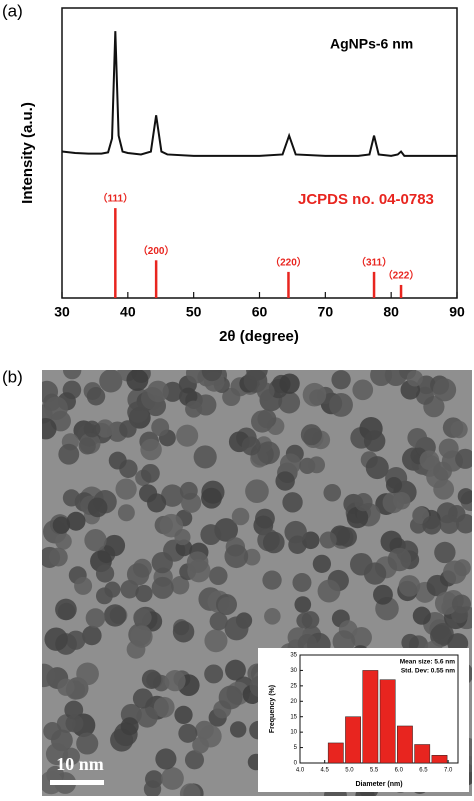 Image resolution: width=474 pixels, height=801 pixels. Describe the element at coordinates (272, 709) in the screenshot. I see `y-axis-label: Frequency (%)` at that location.